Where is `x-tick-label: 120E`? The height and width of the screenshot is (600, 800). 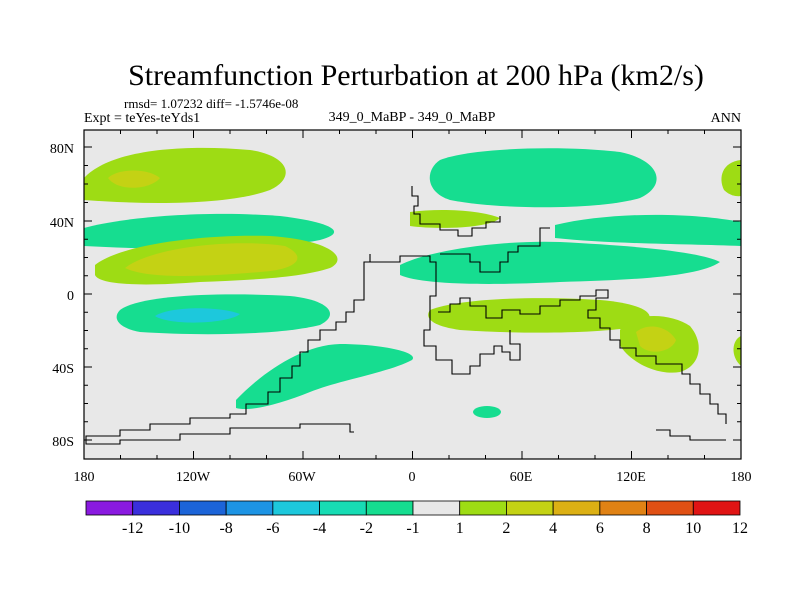
x-tick-label: 120E is located at coordinates (631, 477).